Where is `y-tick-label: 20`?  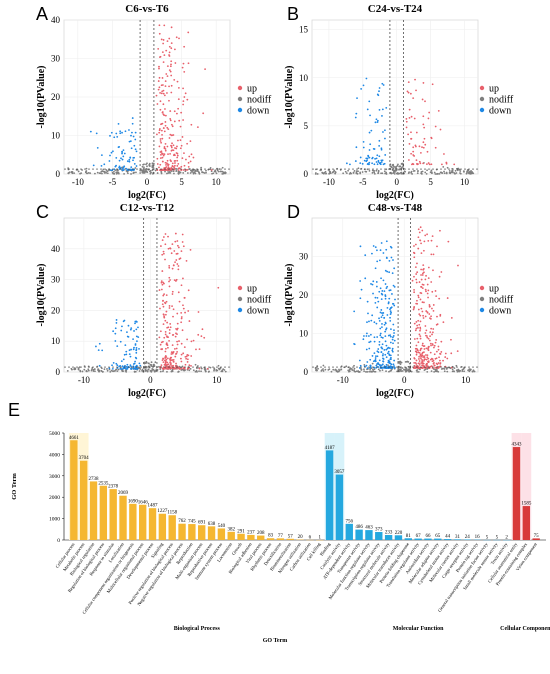
y-tick-label: 20 is located at coordinates (56, 310).